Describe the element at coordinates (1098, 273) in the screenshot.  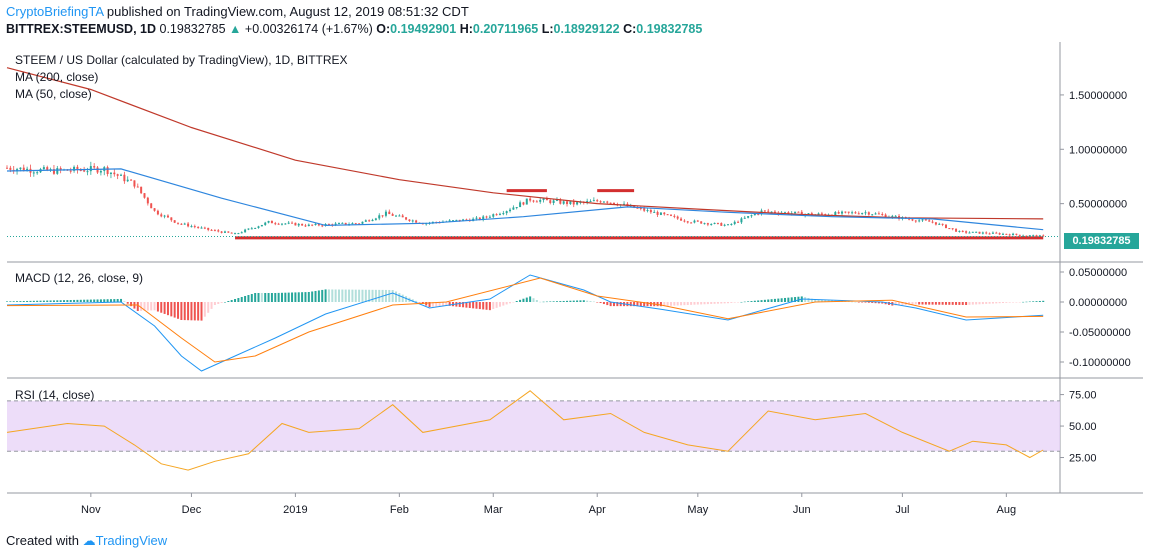
I see `macd-axis-label: 0.05000000` at that location.